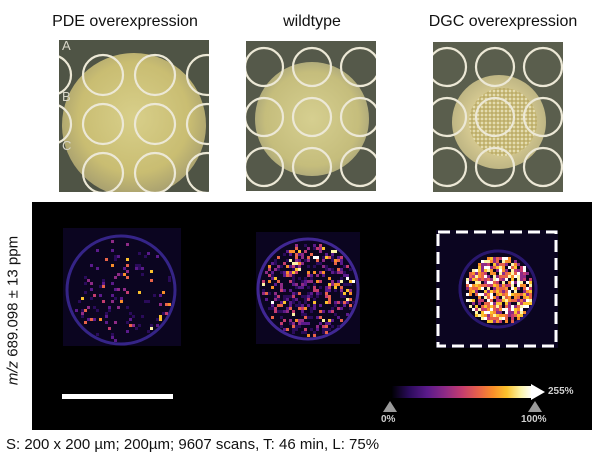 Image resolution: width=596 pixels, height=457 pixels. I want to click on row-letter-b: B, so click(66, 96).